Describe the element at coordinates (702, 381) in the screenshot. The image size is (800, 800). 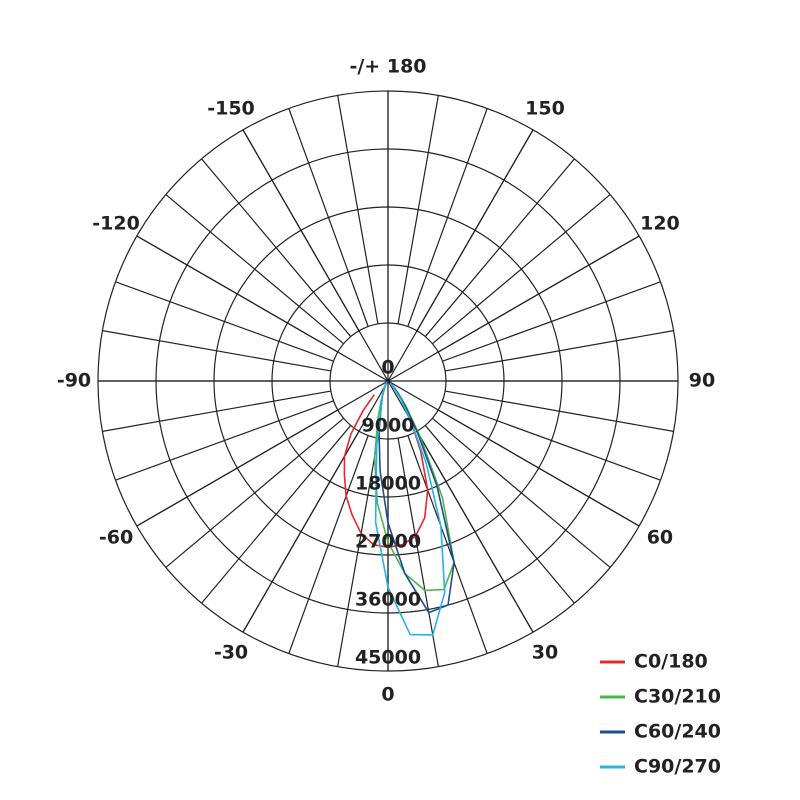
I see `angle-tick-label: 90` at that location.